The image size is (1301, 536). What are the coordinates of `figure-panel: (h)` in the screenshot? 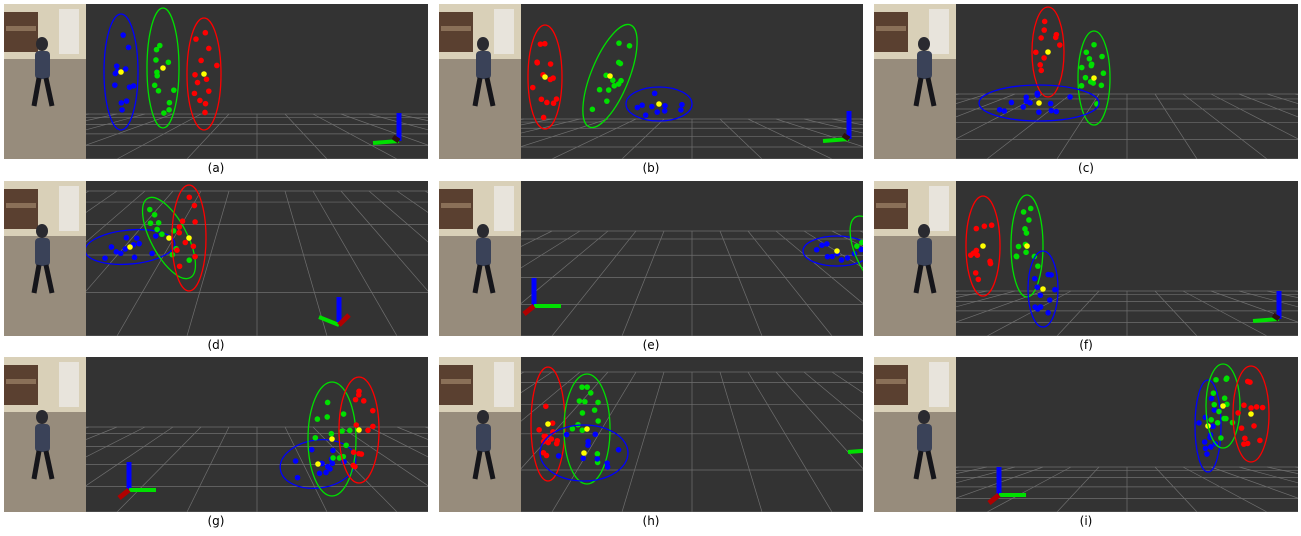 It's located at (651, 444).